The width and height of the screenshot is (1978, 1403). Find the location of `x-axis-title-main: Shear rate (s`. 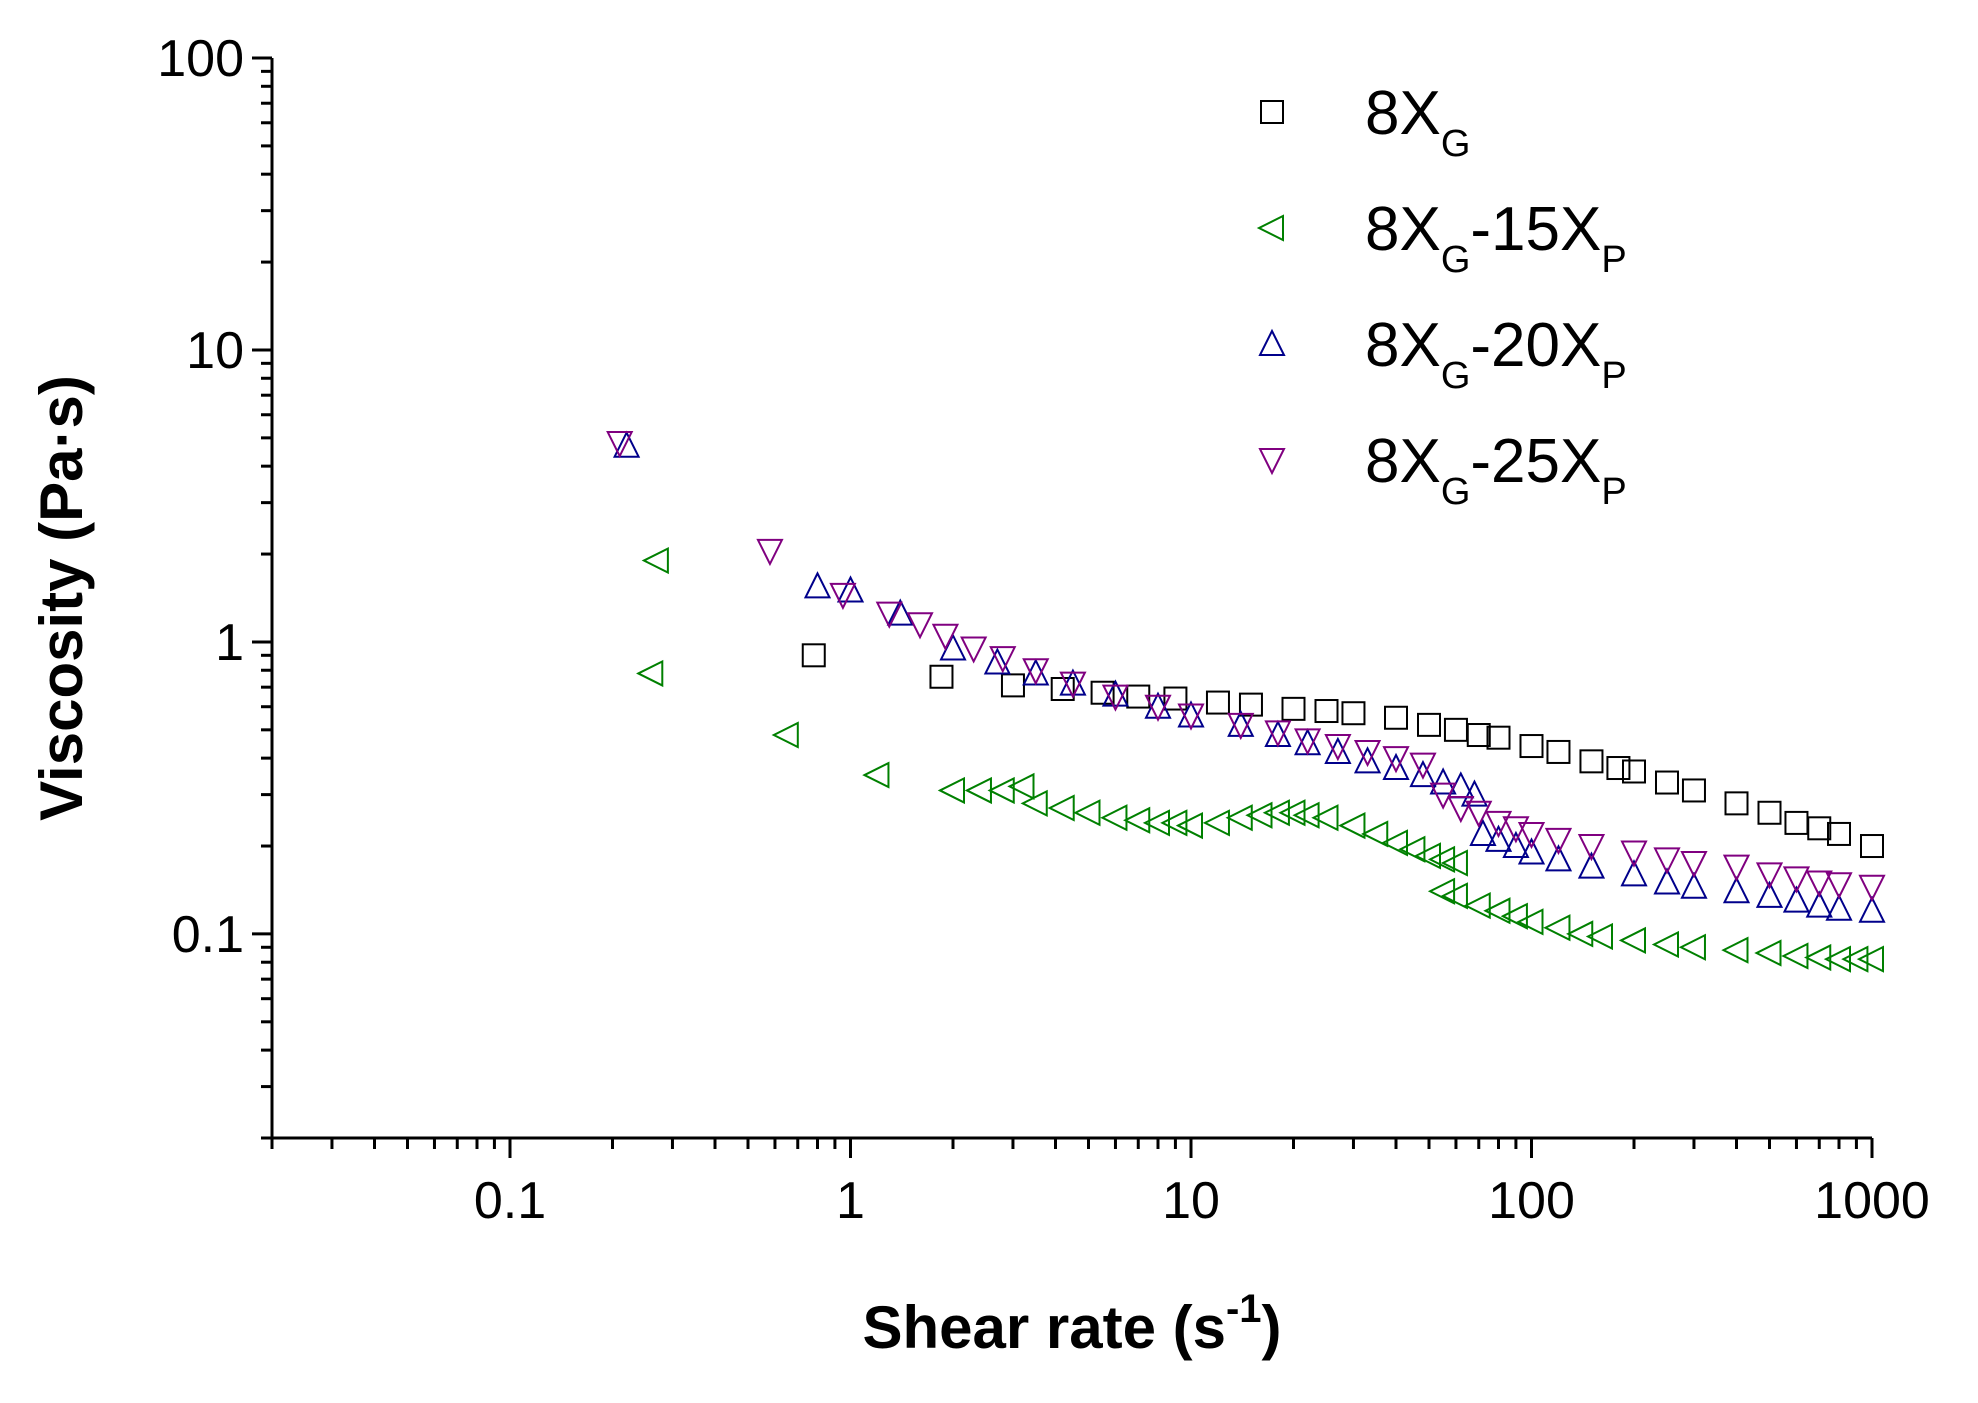

x-axis-title-main: Shear rate (s is located at coordinates (1044, 1327).